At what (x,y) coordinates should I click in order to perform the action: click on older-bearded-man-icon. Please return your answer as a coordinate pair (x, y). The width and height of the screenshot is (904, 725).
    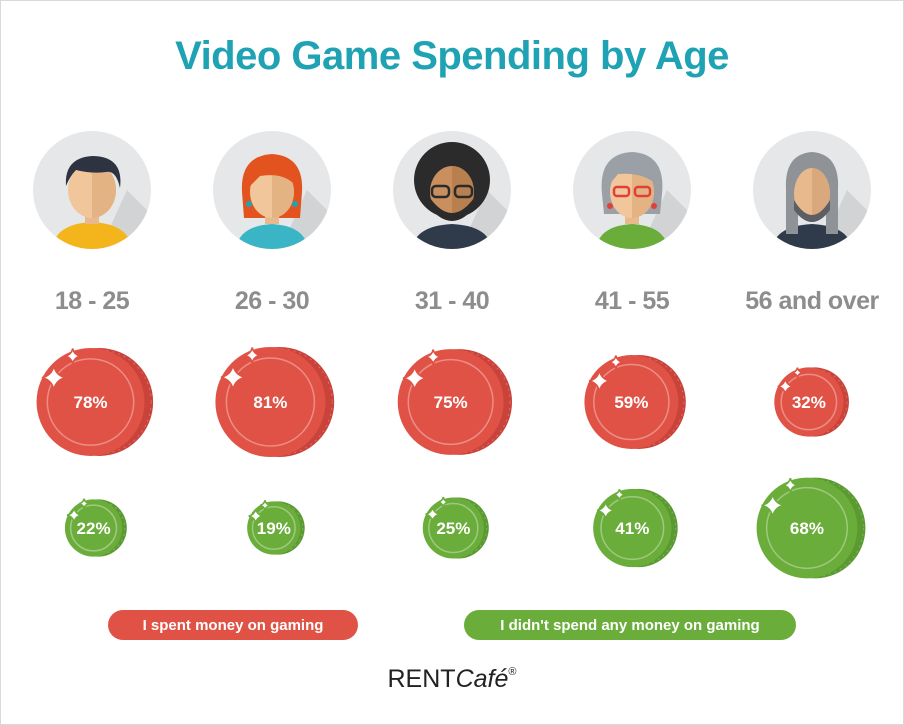
    Looking at the image, I should click on (812, 190).